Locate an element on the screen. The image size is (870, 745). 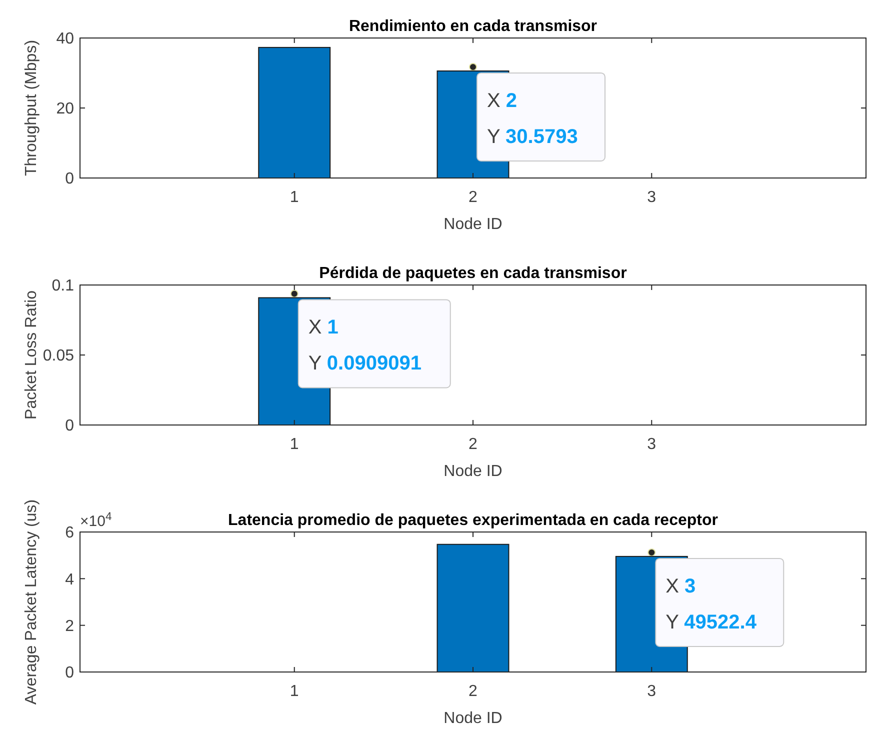
y-tick-label: 40 is located at coordinates (65, 39).